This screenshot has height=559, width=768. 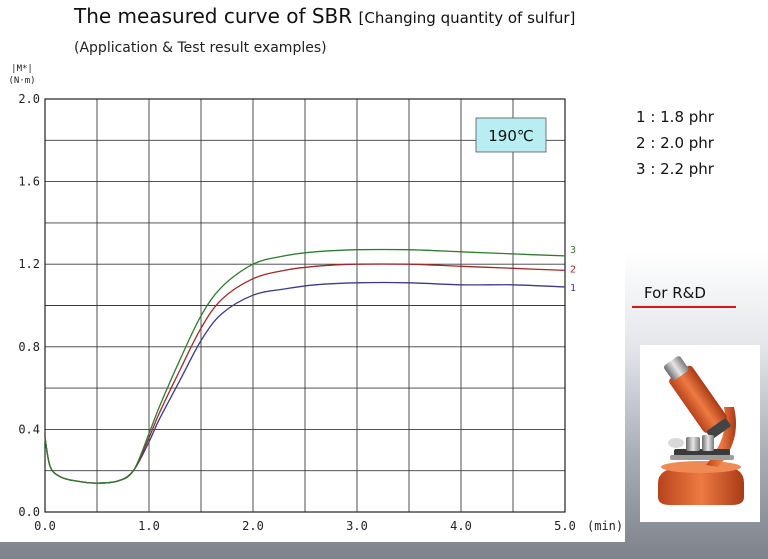 What do you see at coordinates (213, 16) in the screenshot?
I see `page-title-main: The measured curve of SBR` at bounding box center [213, 16].